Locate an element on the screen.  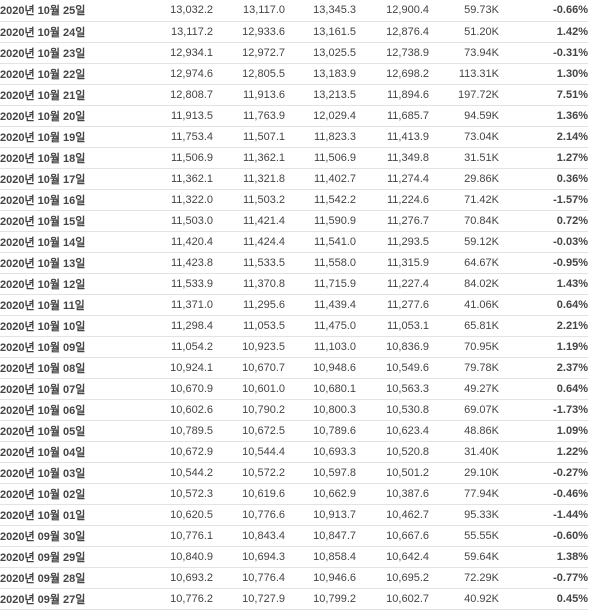
date-cell: 2020년 10월 08일 is located at coordinates (52, 368).